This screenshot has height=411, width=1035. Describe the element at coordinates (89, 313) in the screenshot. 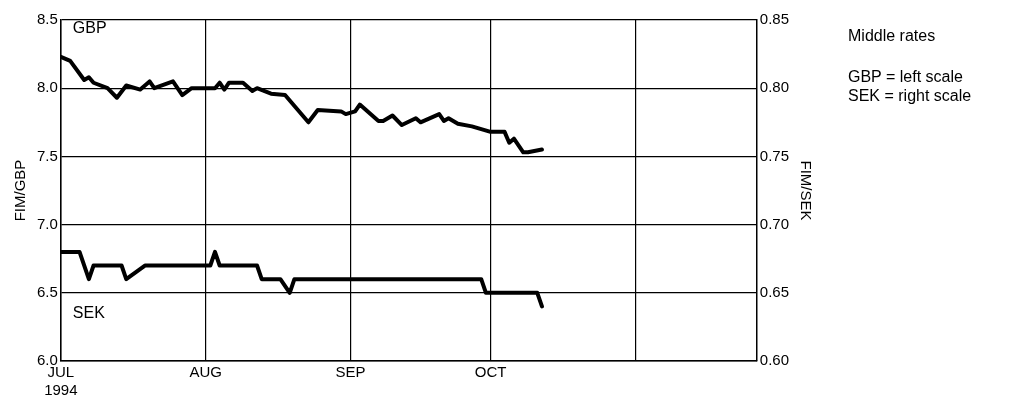

I see `series-label: SEK` at that location.